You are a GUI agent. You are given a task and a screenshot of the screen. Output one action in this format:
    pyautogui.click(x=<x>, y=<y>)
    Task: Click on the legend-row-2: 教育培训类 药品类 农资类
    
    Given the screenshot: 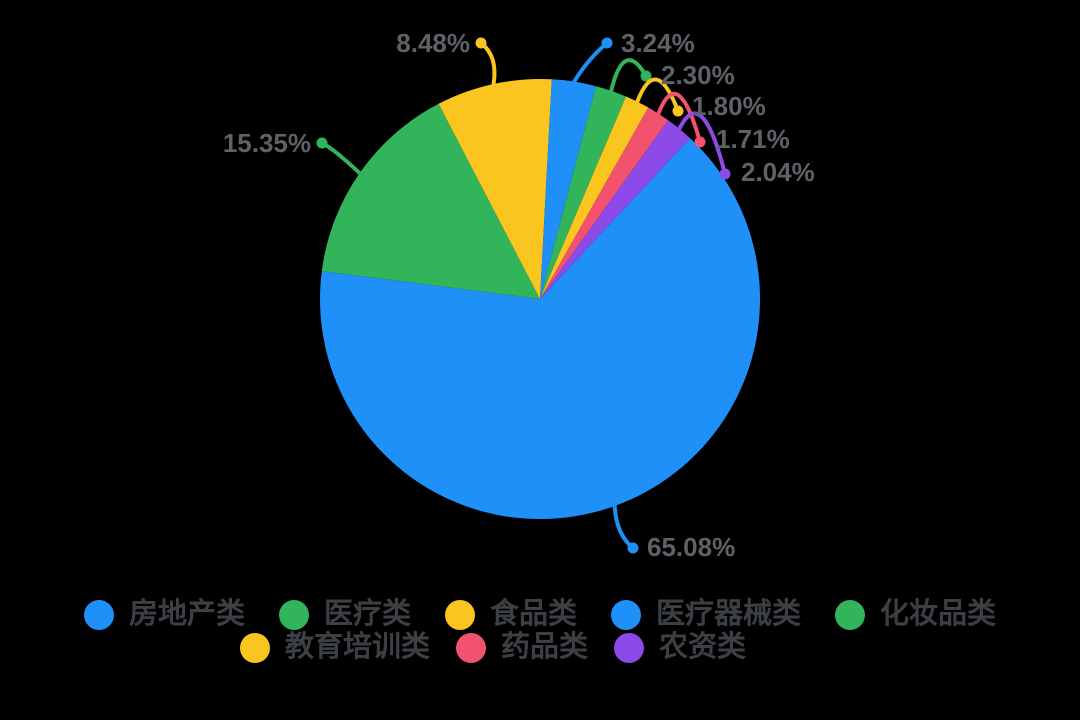 What is the action you would take?
    pyautogui.click(x=493, y=647)
    